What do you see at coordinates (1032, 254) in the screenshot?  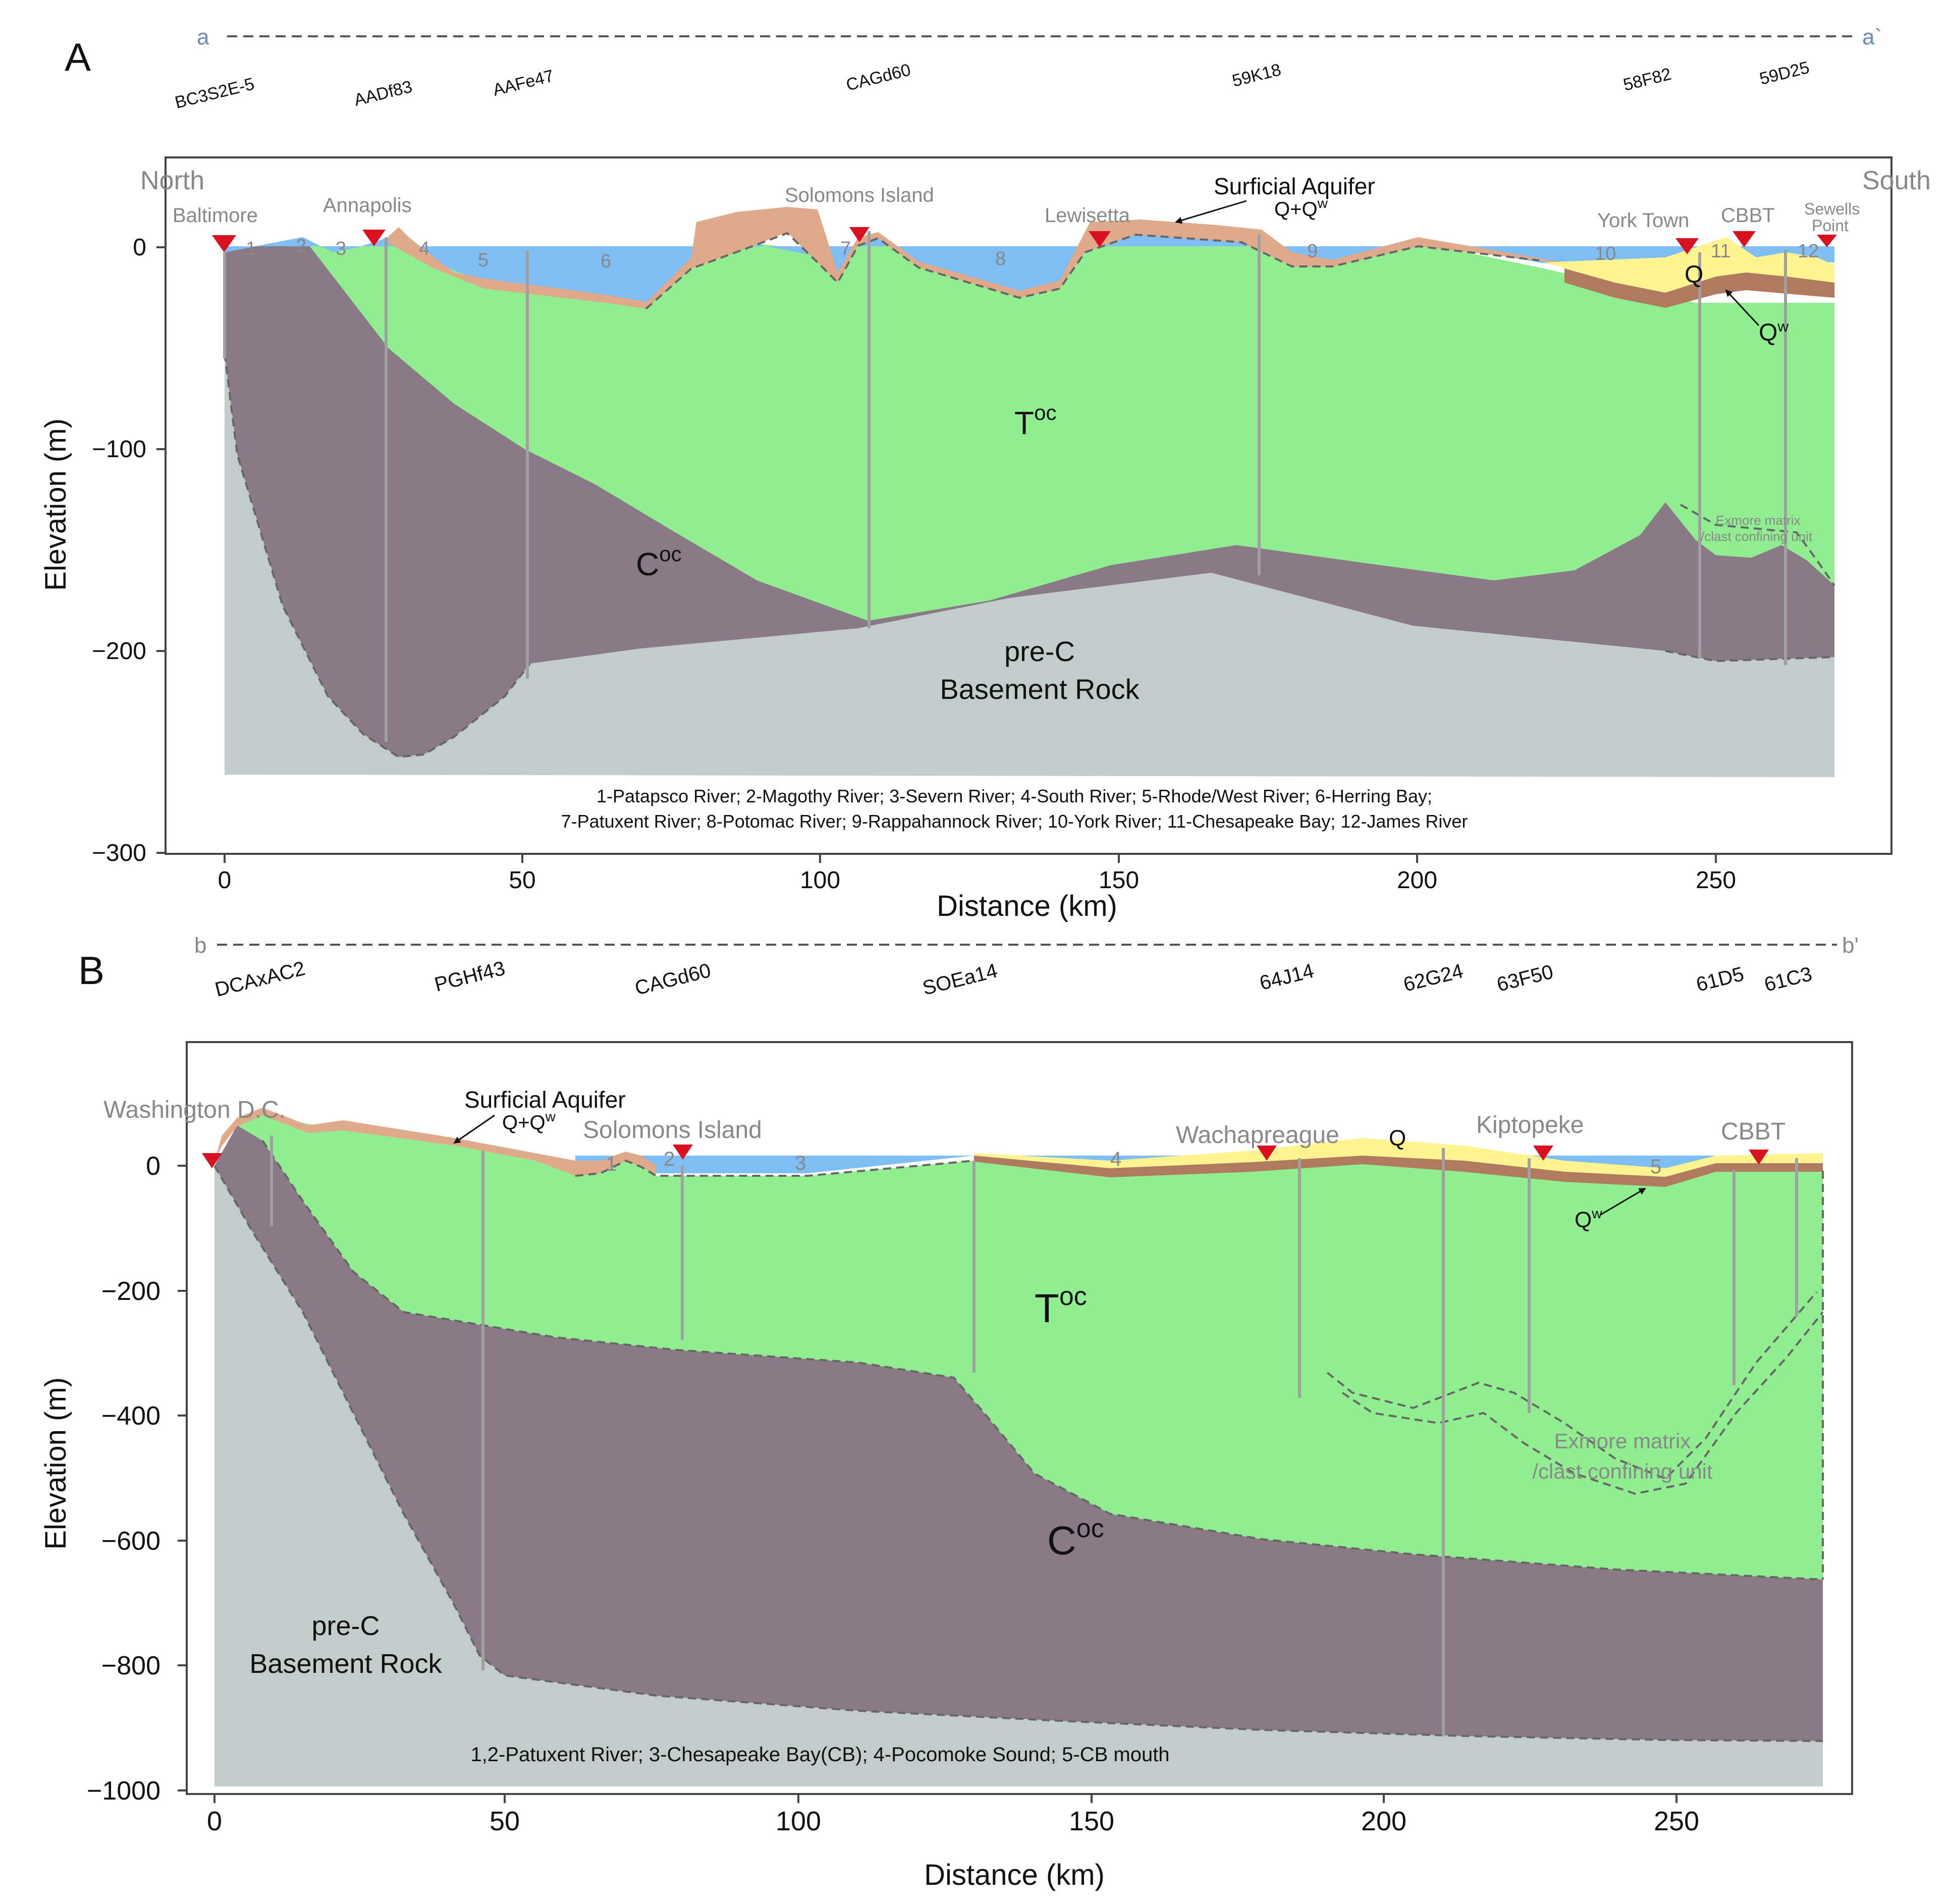 I see `river-numbers-a: 1 2 3 4 5 6 7 8 9 10 11 12` at bounding box center [1032, 254].